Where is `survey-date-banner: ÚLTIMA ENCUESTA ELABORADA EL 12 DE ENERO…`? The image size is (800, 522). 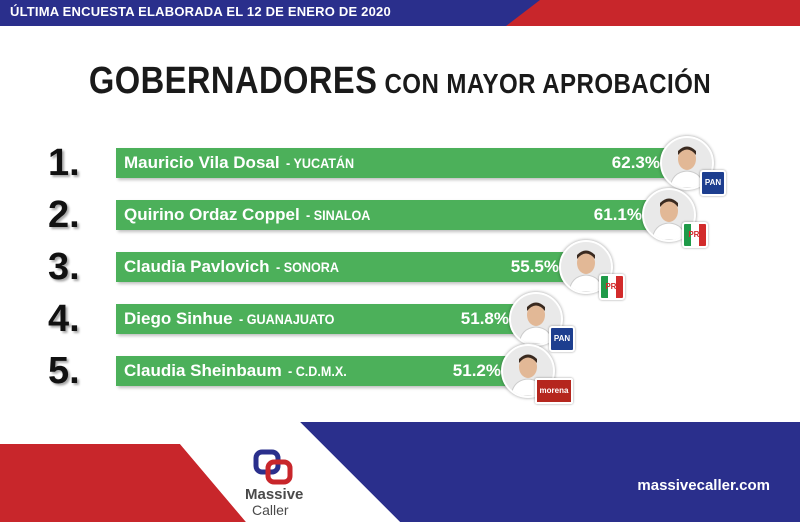 survey-date-banner: ÚLTIMA ENCUESTA ELABORADA EL 12 DE ENERO… is located at coordinates (200, 11).